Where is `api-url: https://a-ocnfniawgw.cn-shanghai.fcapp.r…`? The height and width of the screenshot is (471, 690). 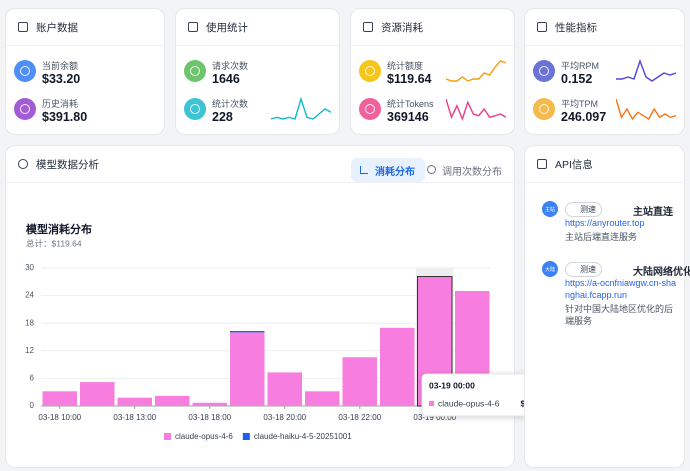 api-url: https://a-ocnfniawgw.cn-shanghai.fcapp.r… is located at coordinates (621, 289).